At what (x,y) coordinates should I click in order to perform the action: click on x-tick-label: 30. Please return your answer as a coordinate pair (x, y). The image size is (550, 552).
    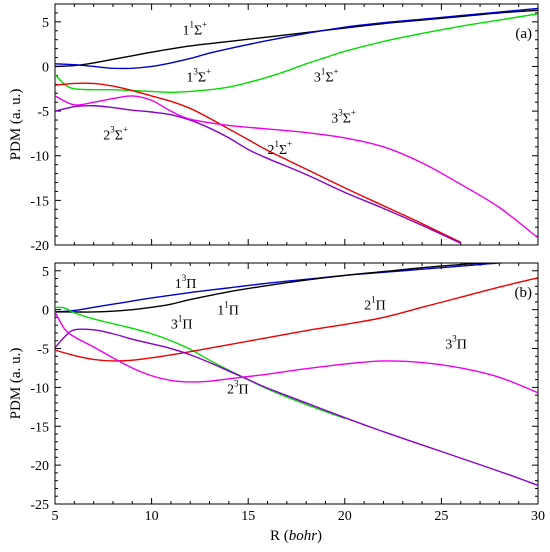
    Looking at the image, I should click on (538, 516).